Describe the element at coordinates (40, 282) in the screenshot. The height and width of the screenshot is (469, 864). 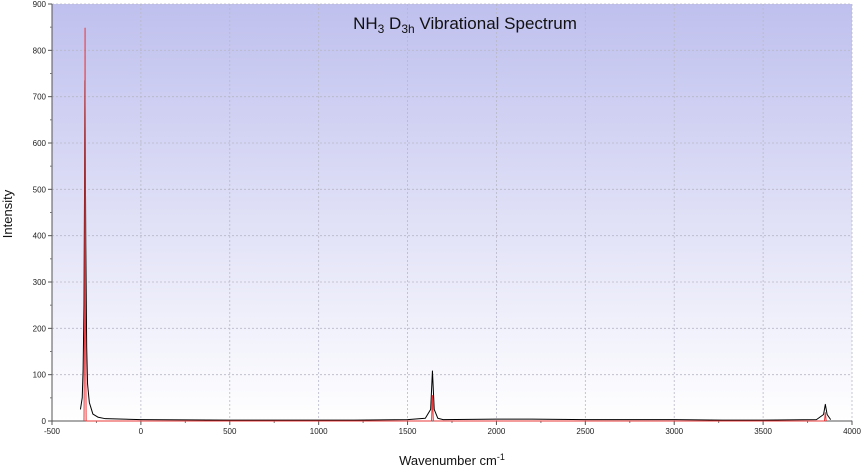
I see `y-tick-label: 300` at that location.